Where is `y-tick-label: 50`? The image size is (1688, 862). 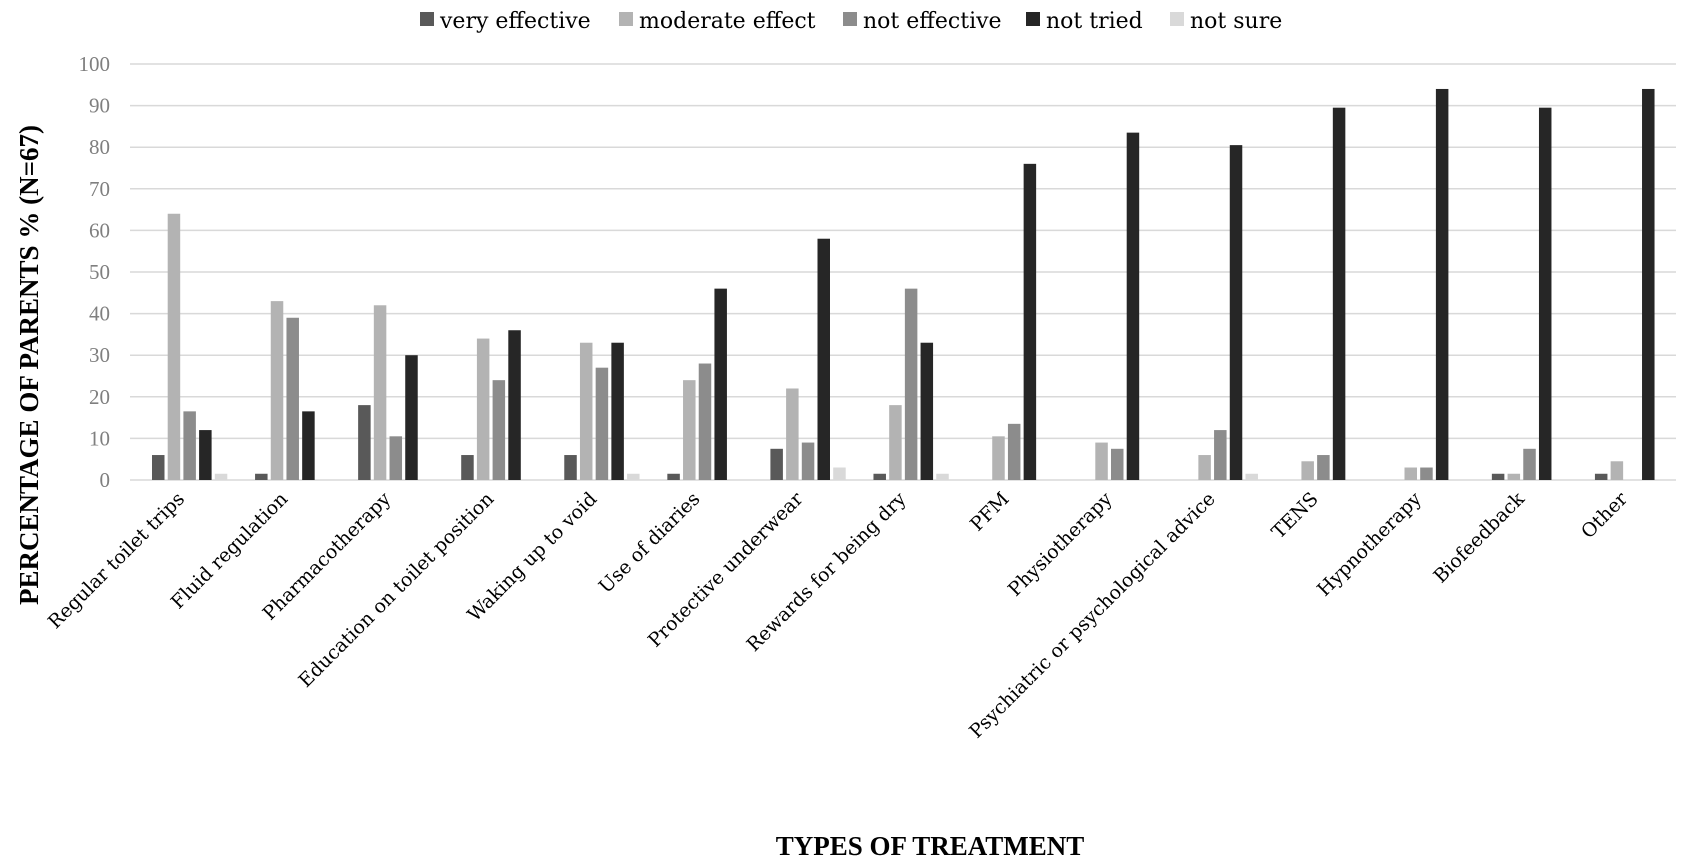 y-tick-label: 50 is located at coordinates (99, 272).